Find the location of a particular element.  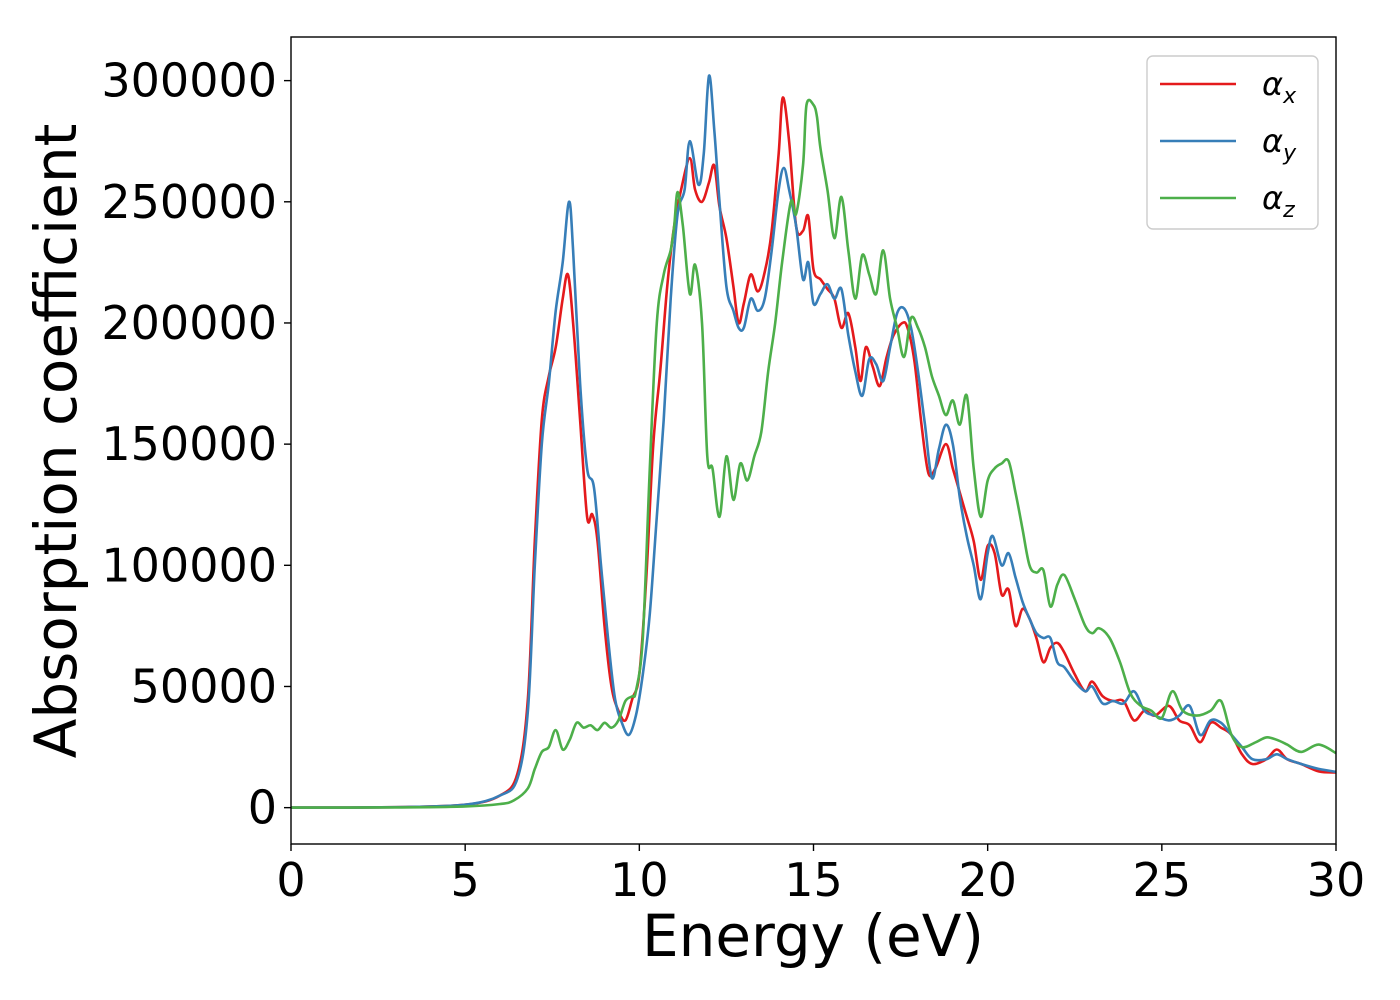

x-axis: 0 5 10 15 20 25 30 is located at coordinates (820, 875).